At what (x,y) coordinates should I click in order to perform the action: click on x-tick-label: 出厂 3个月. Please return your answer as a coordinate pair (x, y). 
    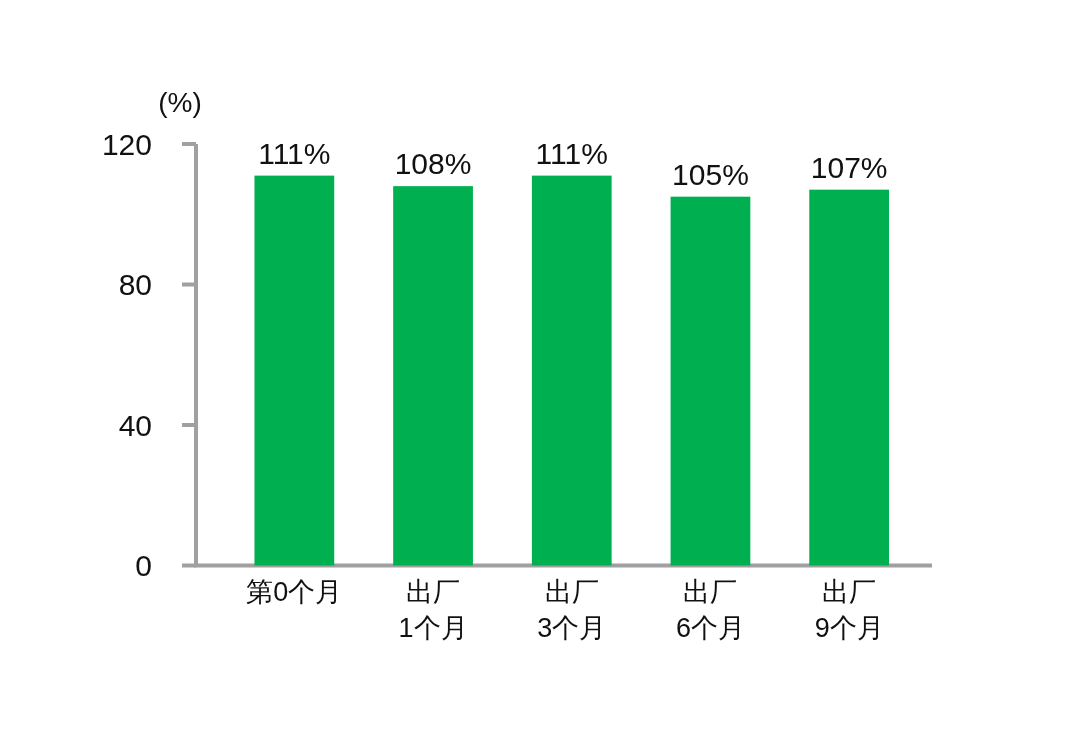
    Looking at the image, I should click on (572, 610).